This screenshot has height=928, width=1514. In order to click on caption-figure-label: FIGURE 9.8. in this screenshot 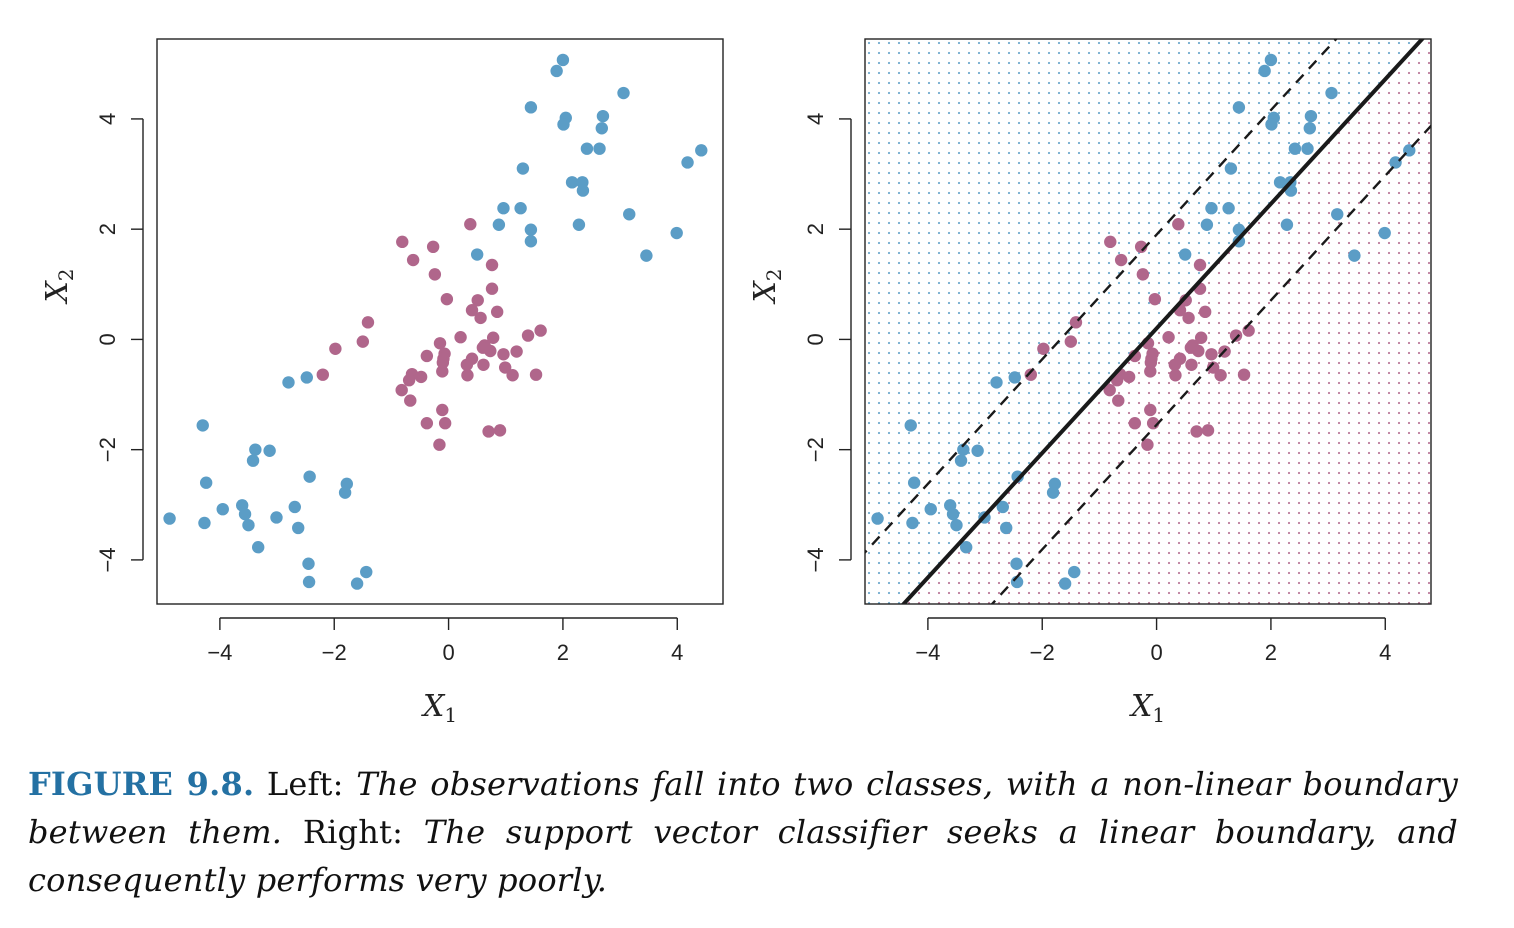, I will do `click(141, 784)`.